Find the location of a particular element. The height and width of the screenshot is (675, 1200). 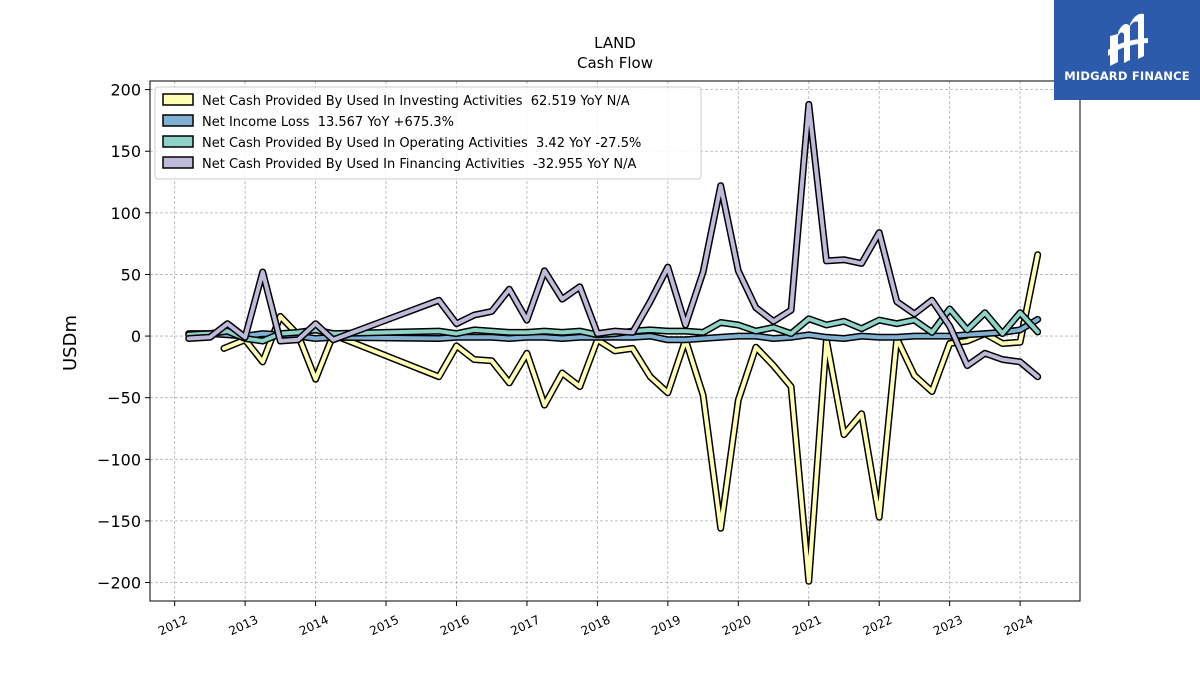

y-tick-label: 150 is located at coordinates (125, 151).